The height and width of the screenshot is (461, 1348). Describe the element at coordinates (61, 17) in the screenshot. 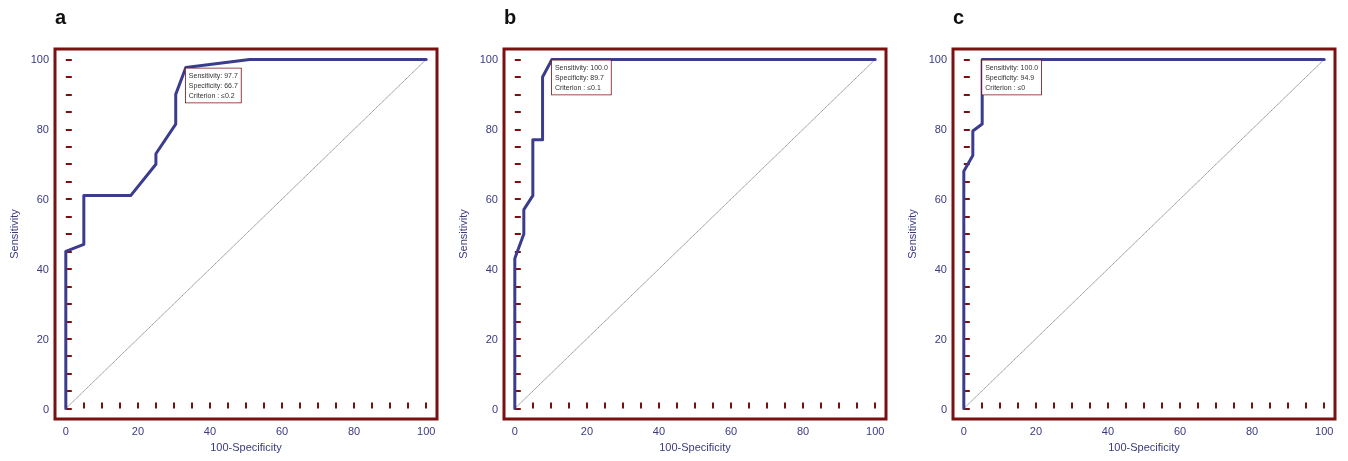

I see `chart-title: a` at that location.